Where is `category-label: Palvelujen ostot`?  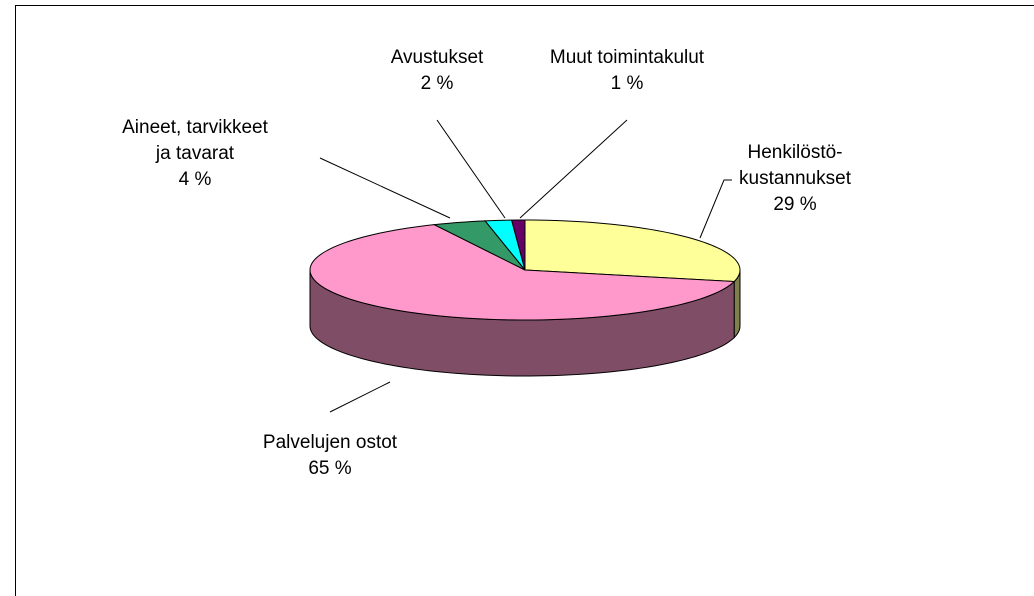 category-label: Palvelujen ostot is located at coordinates (330, 442).